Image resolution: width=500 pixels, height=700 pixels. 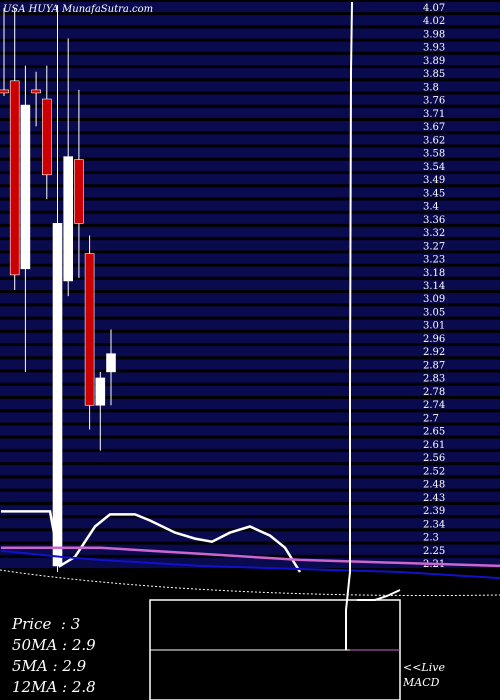 I want to click on ma5-label: 5MA, so click(x=30, y=666).